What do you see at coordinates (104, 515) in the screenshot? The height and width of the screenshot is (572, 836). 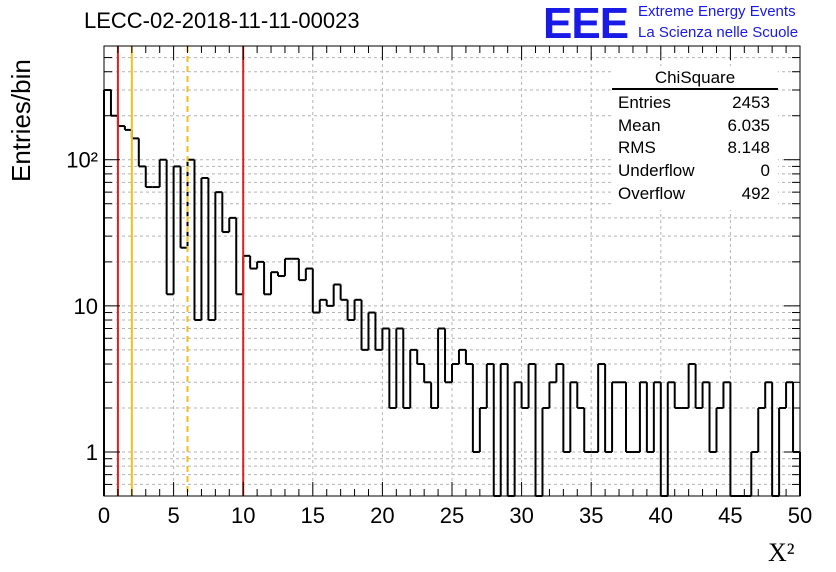 I see `x-tick-label: 0` at bounding box center [104, 515].